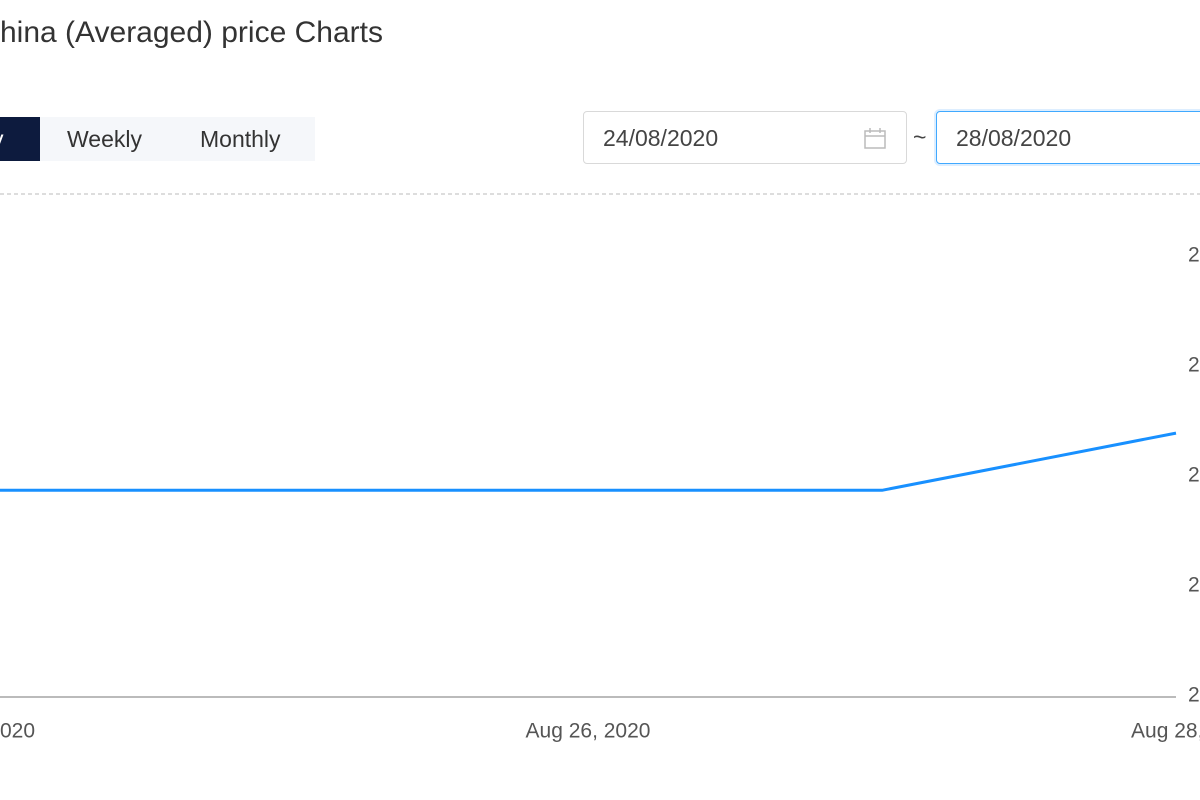 This screenshot has width=1200, height=800. I want to click on tab-weekly: Weekly, so click(104, 139).